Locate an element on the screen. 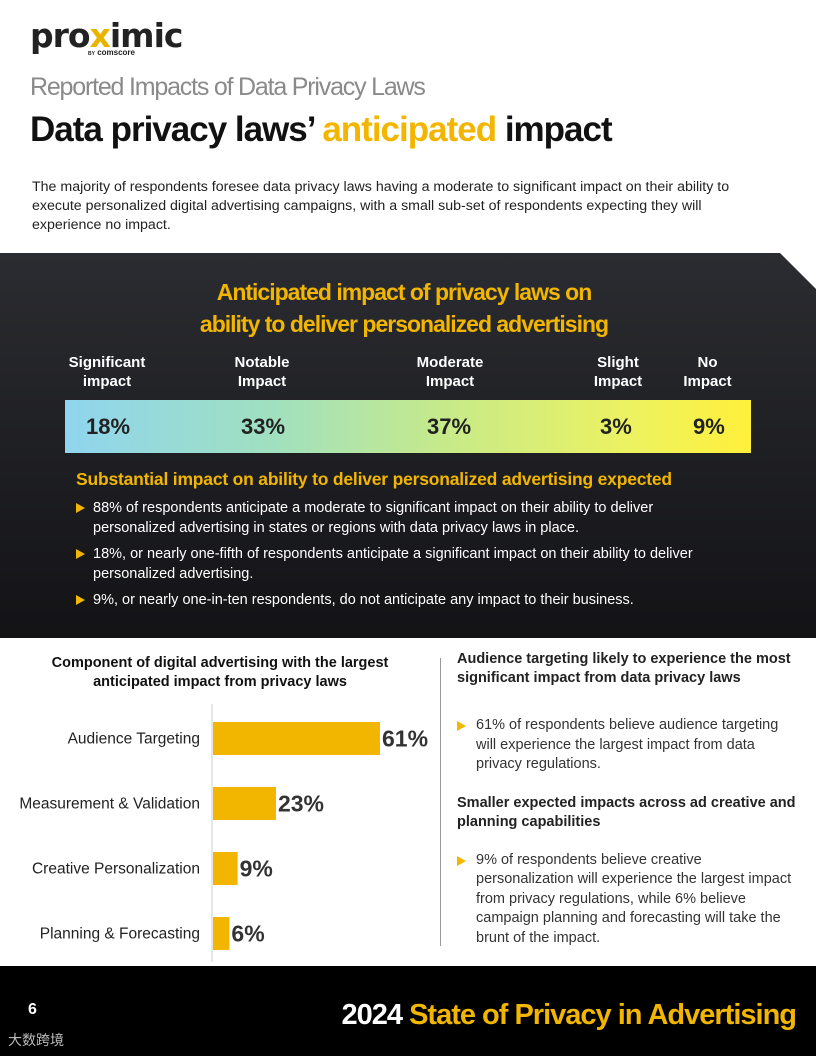 The height and width of the screenshot is (1056, 816). logo-by: BY is located at coordinates (91, 54).